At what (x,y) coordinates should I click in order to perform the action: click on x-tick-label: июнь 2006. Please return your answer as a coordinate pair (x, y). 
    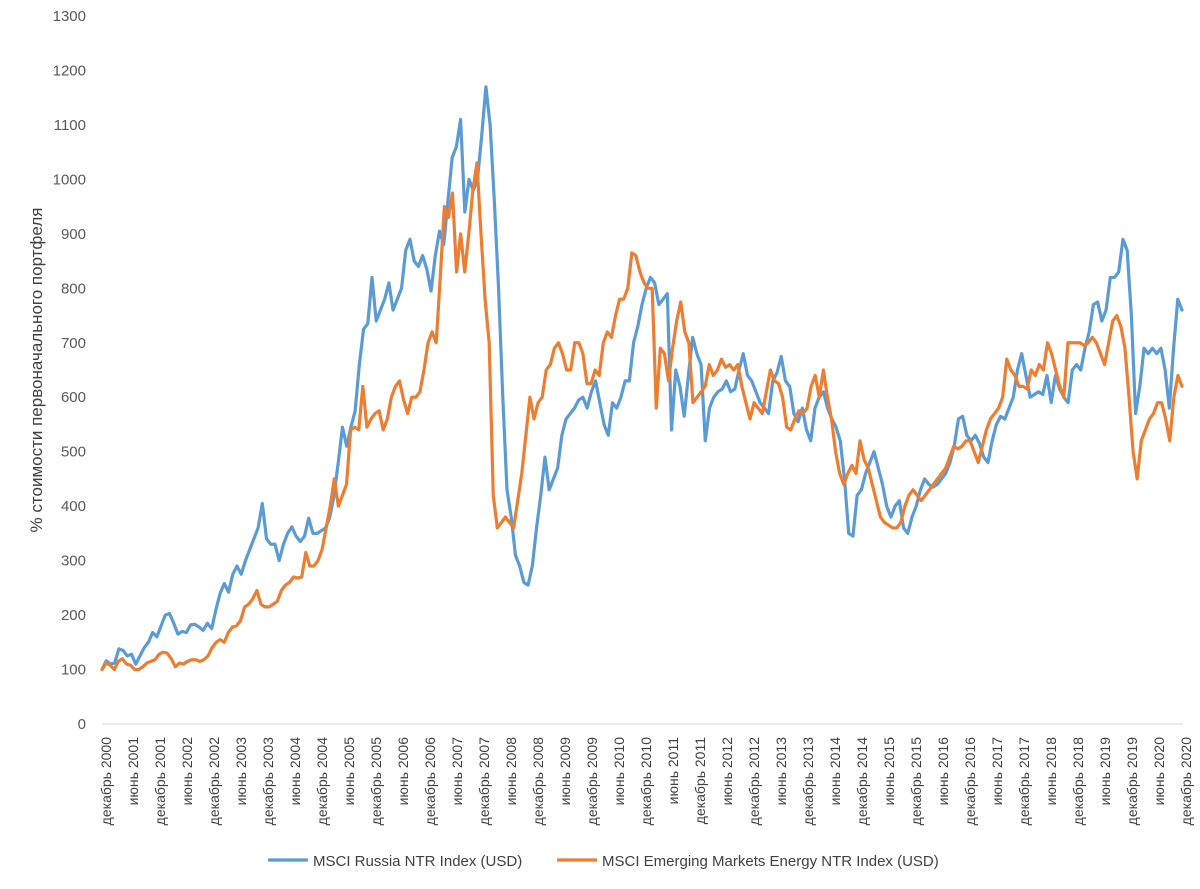
    Looking at the image, I should click on (403, 771).